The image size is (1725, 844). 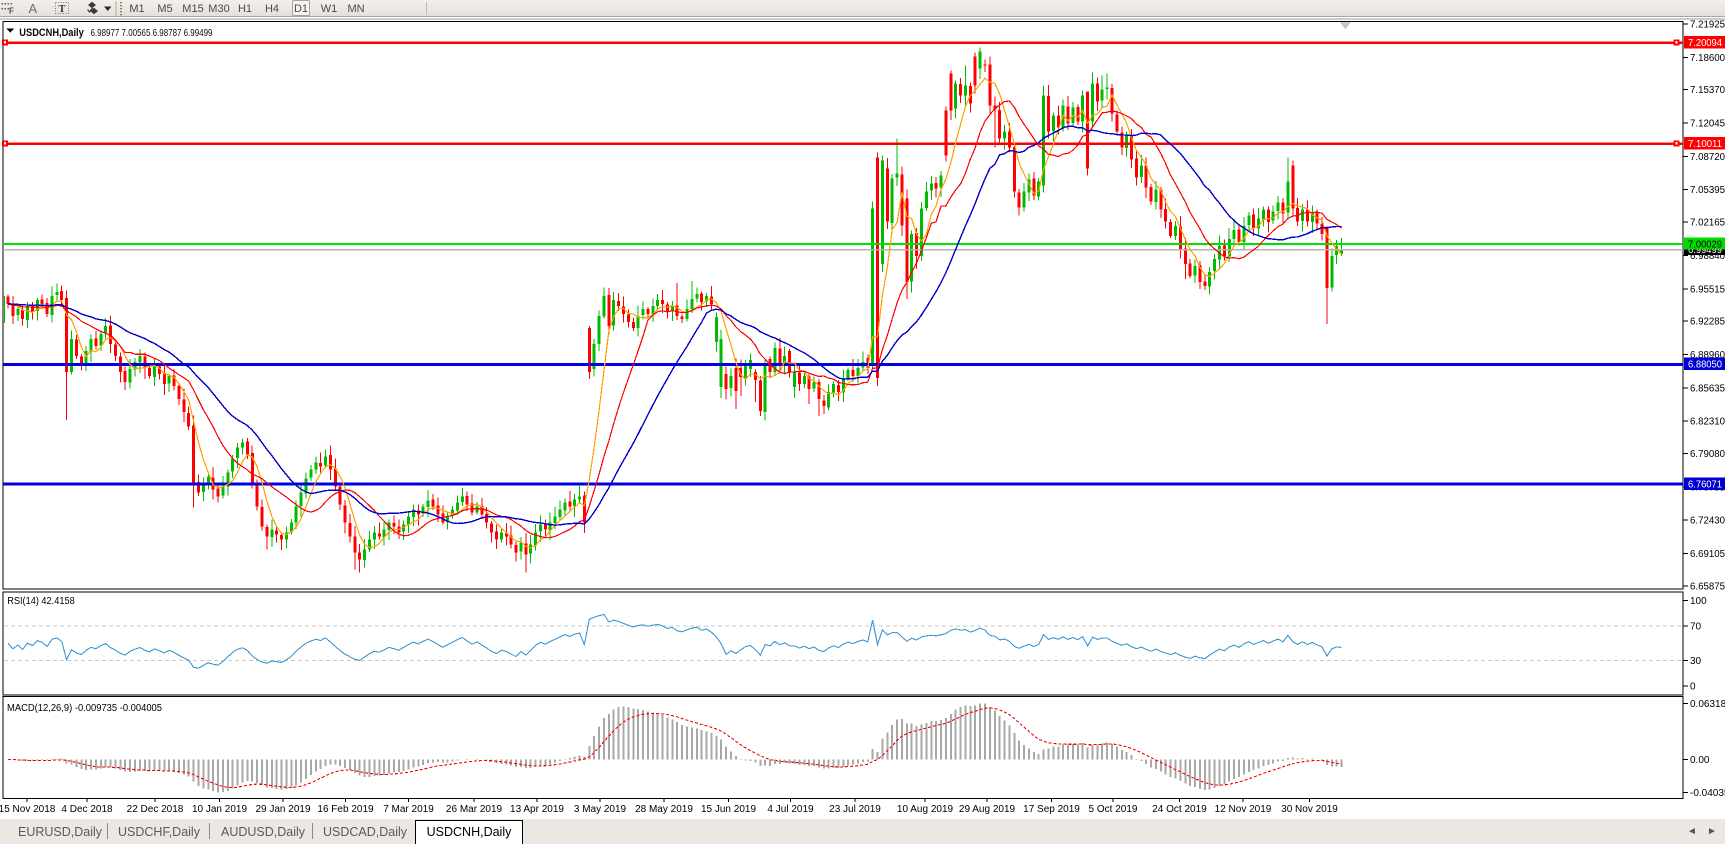 What do you see at coordinates (62, 9) in the screenshot?
I see `svg-text: T` at bounding box center [62, 9].